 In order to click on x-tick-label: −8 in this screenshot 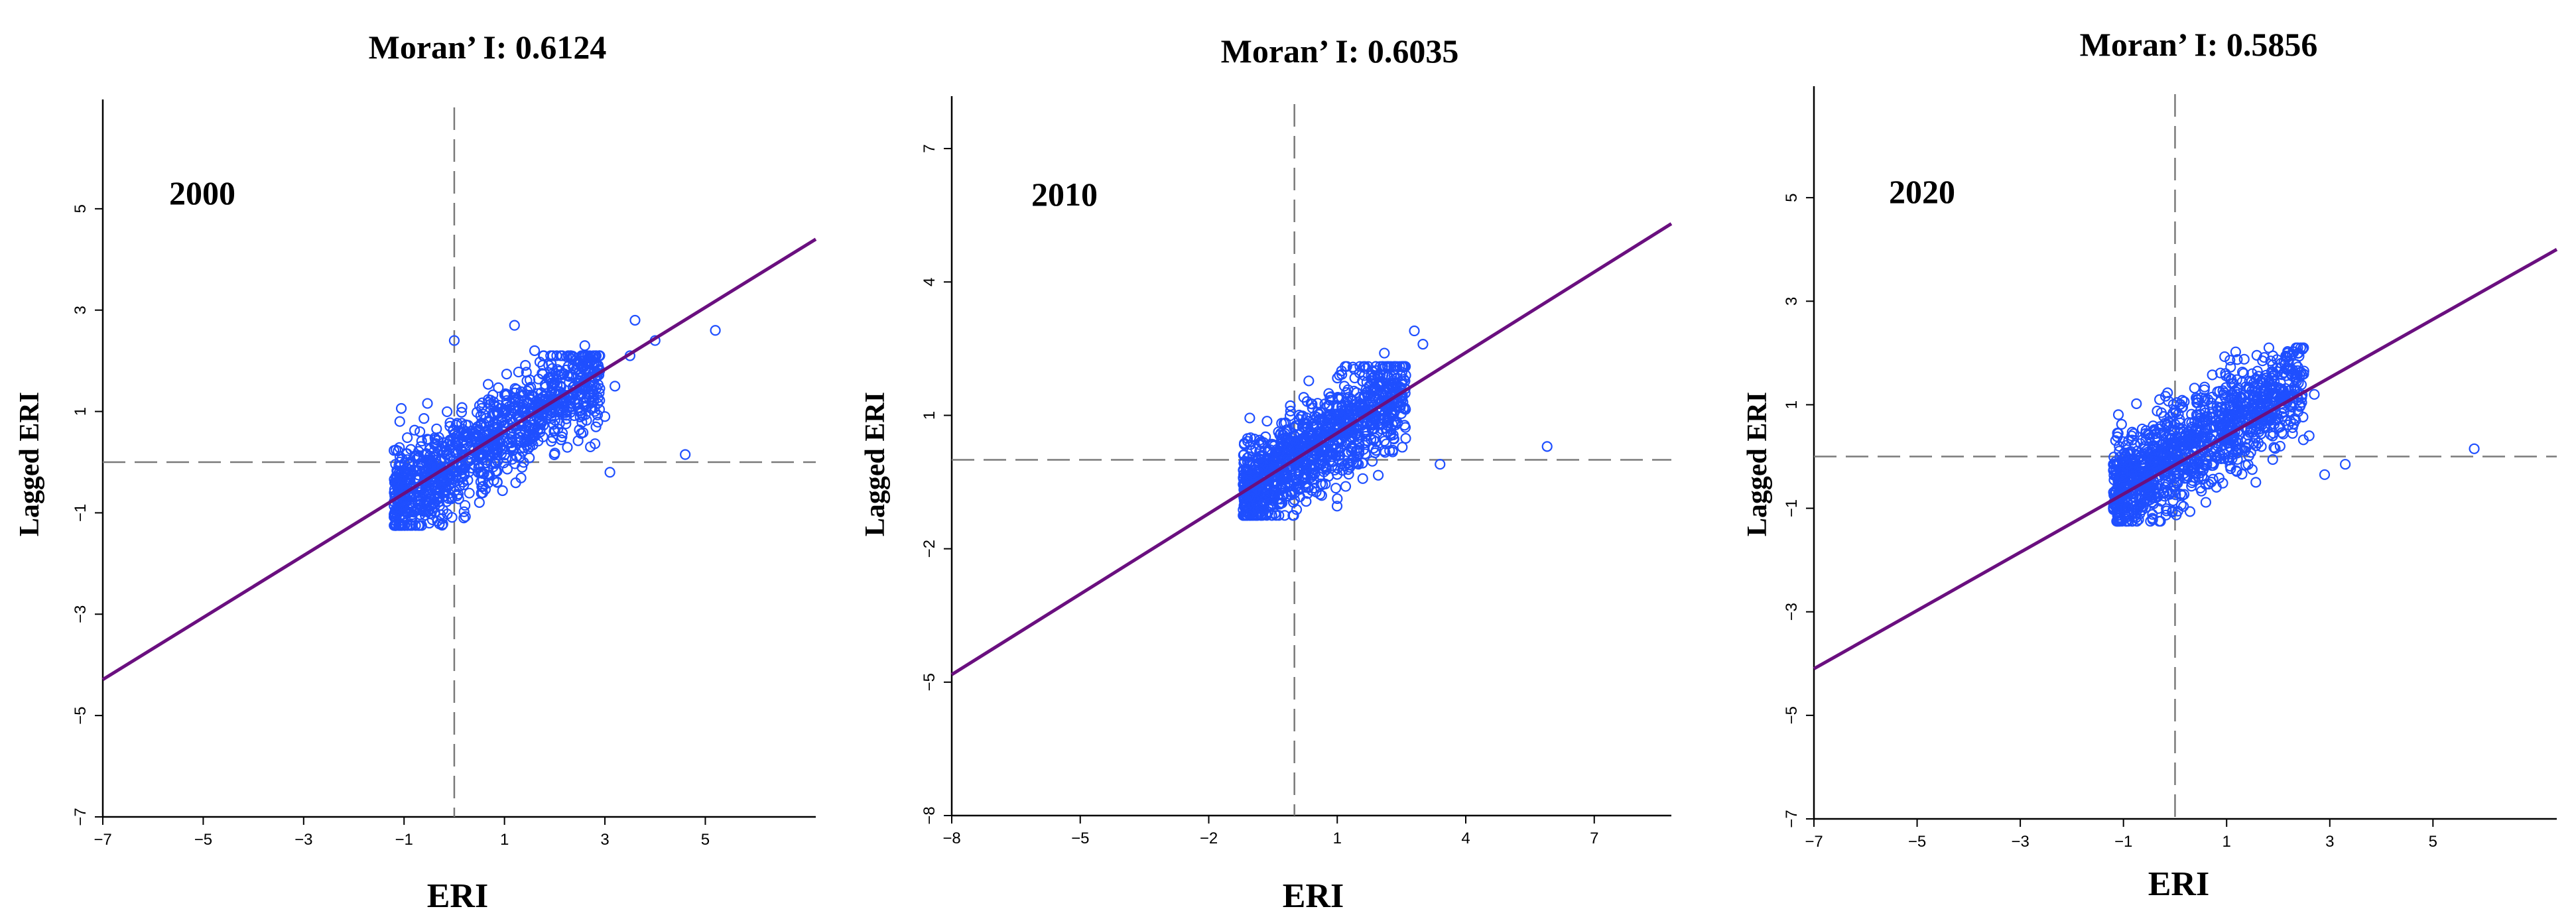, I will do `click(951, 838)`.